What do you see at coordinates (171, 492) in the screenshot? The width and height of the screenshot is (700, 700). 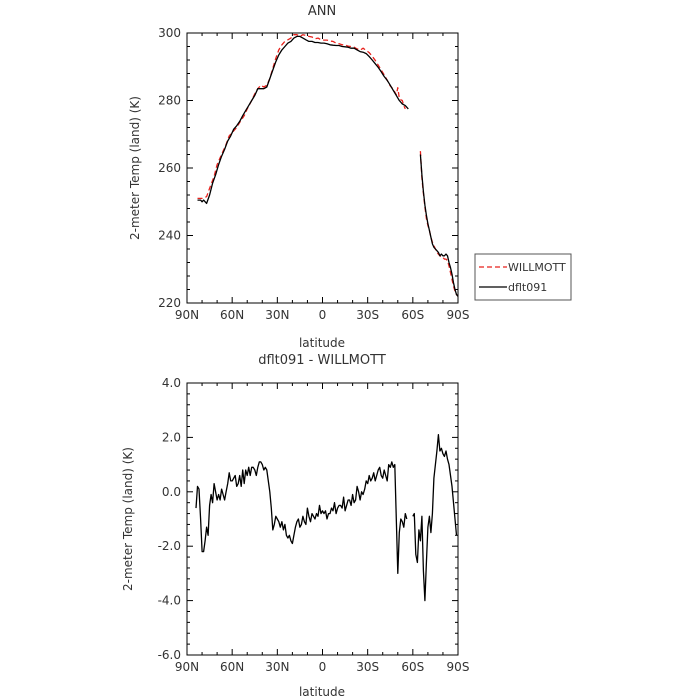 I see `y-tick-label: 0.0` at bounding box center [171, 492].